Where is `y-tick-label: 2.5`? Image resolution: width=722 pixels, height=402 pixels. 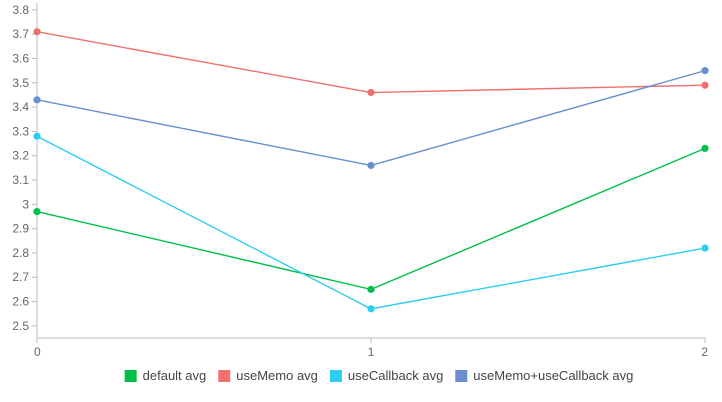 y-tick-label: 2.5 is located at coordinates (20, 326).